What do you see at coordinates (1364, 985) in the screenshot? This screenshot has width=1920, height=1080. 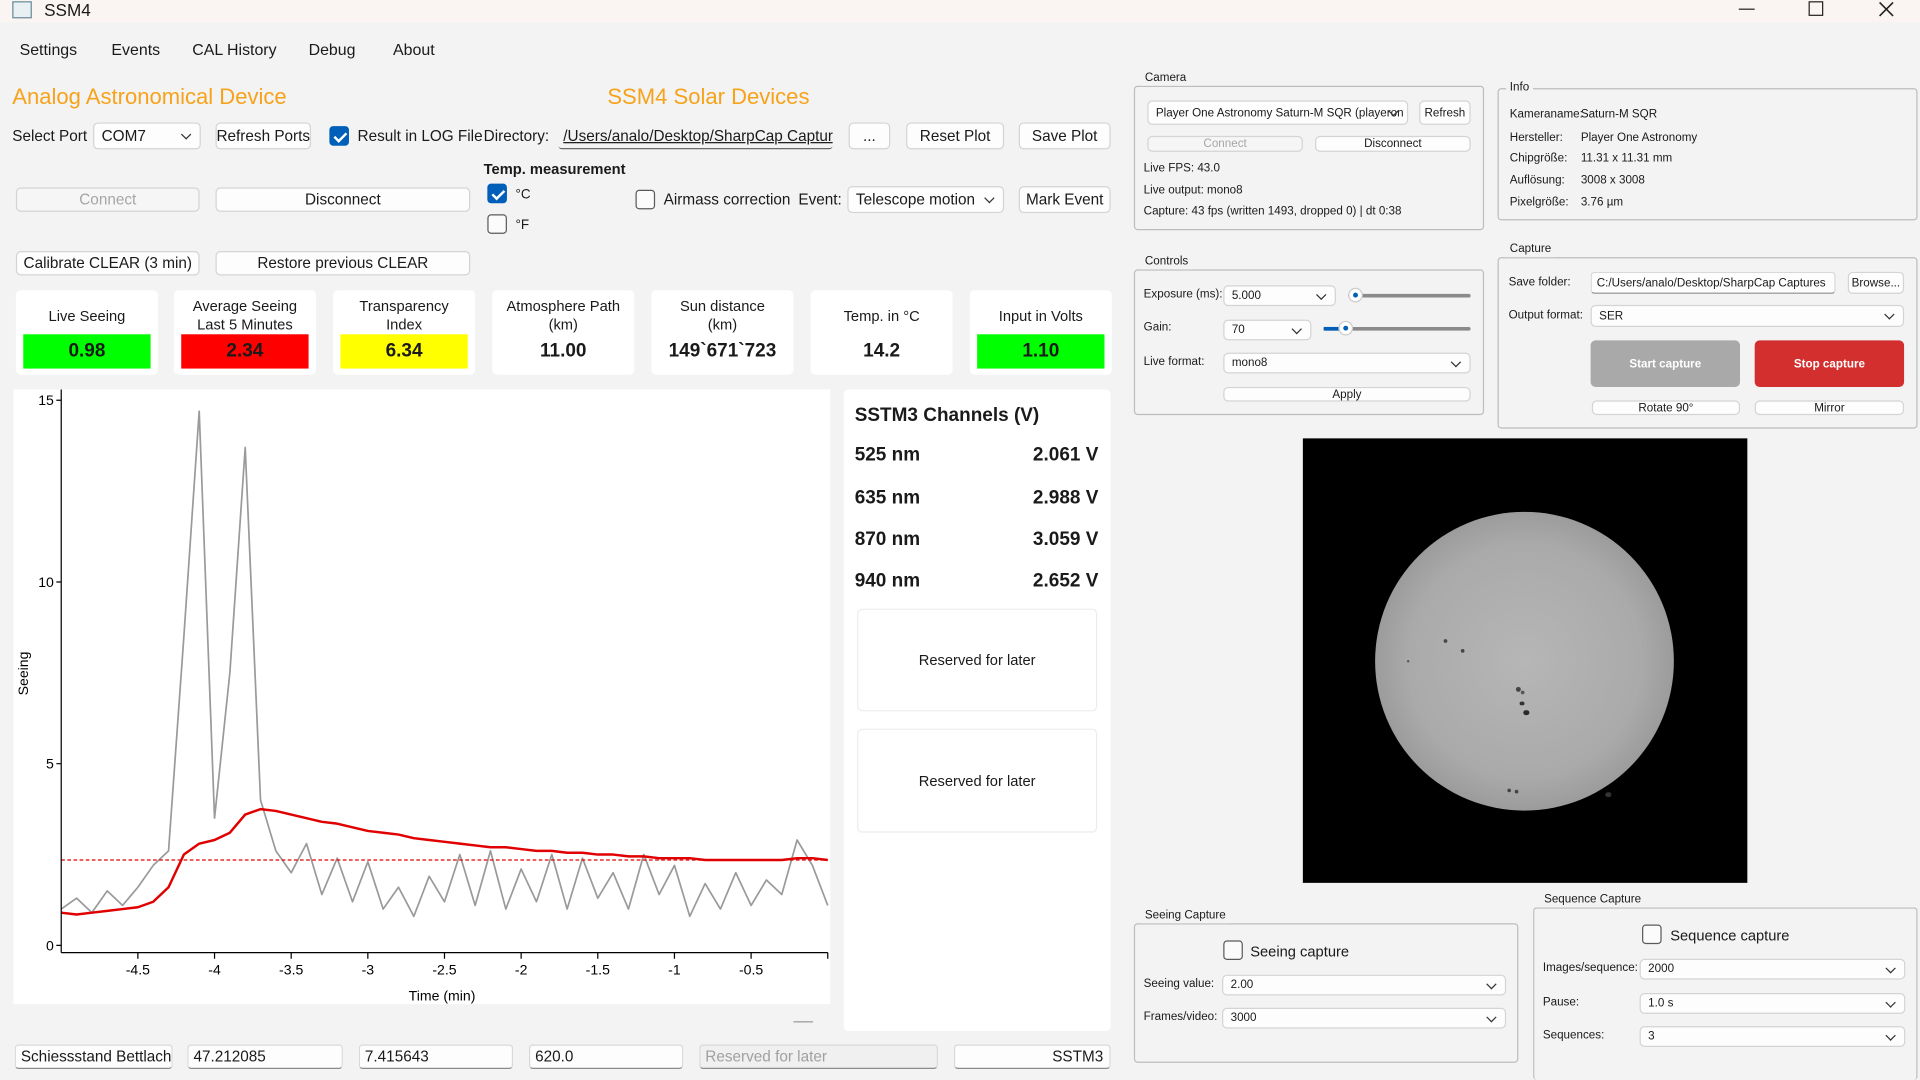 I see `seeing-combo: 2.00` at bounding box center [1364, 985].